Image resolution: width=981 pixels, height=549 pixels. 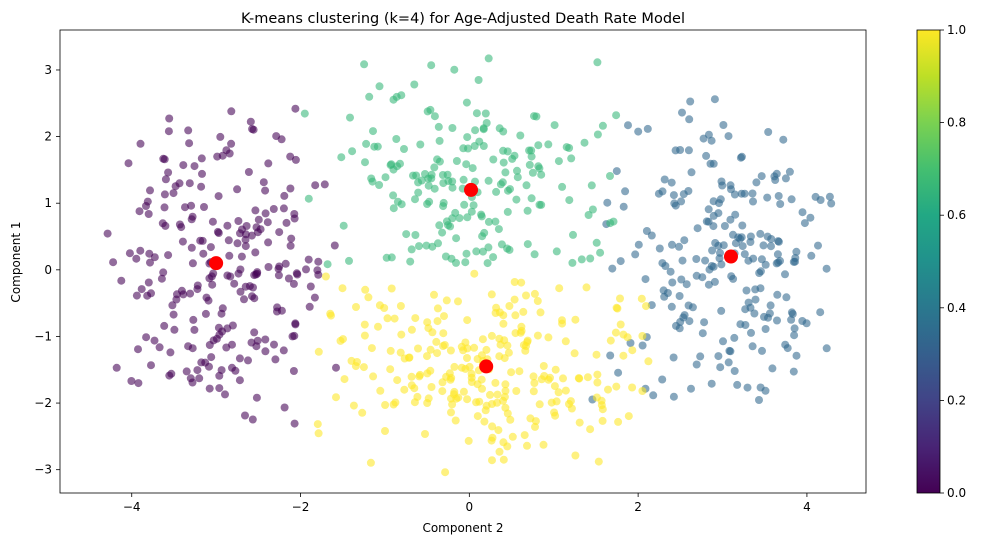 I want to click on colorbar, so click(x=928, y=261).